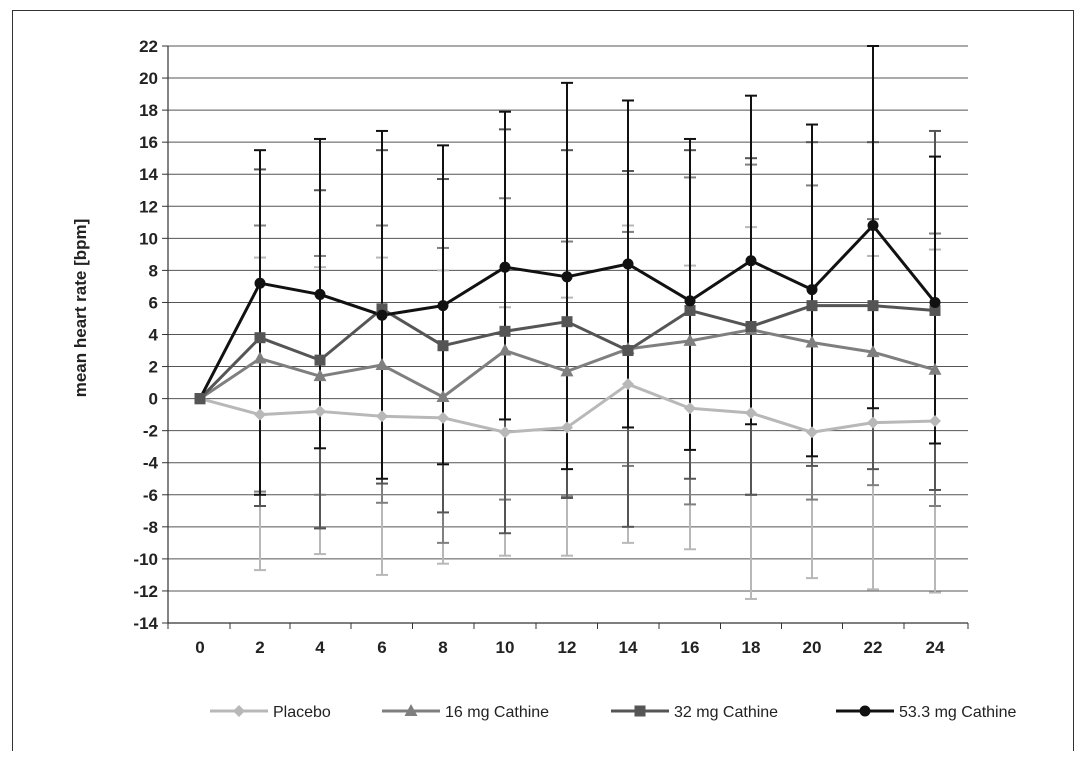  Describe the element at coordinates (199, 647) in the screenshot. I see `x-tick-label: 0` at that location.